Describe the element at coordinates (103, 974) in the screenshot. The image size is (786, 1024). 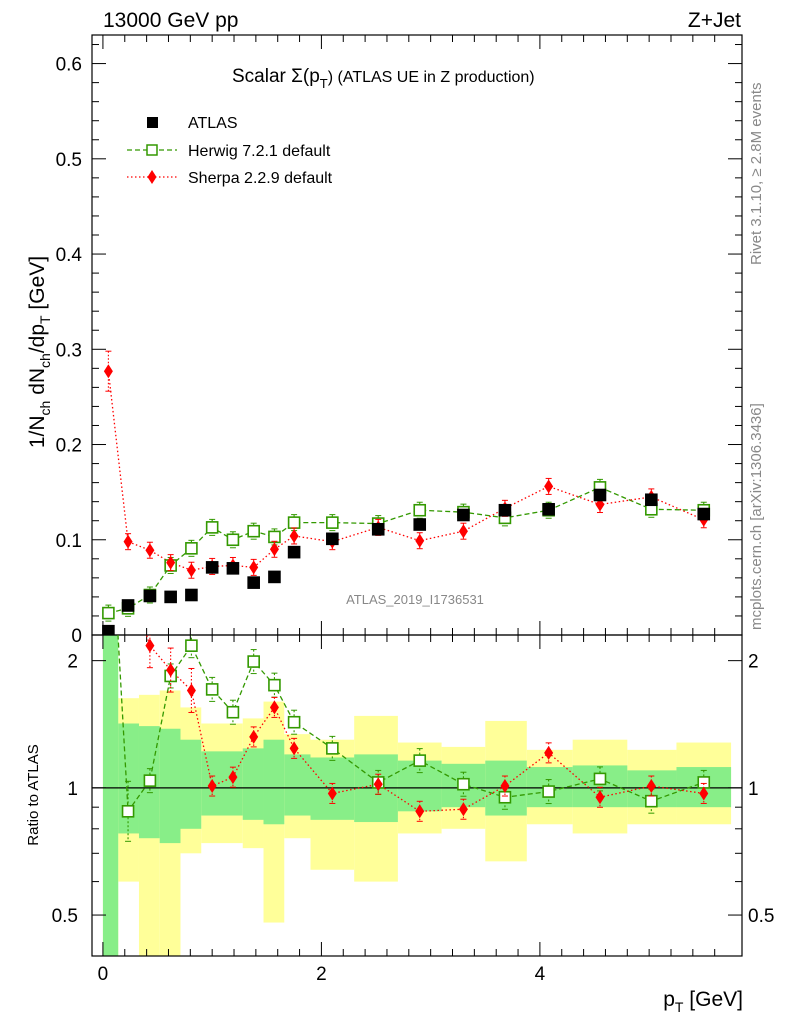
I see `xtick-label: 0` at that location.